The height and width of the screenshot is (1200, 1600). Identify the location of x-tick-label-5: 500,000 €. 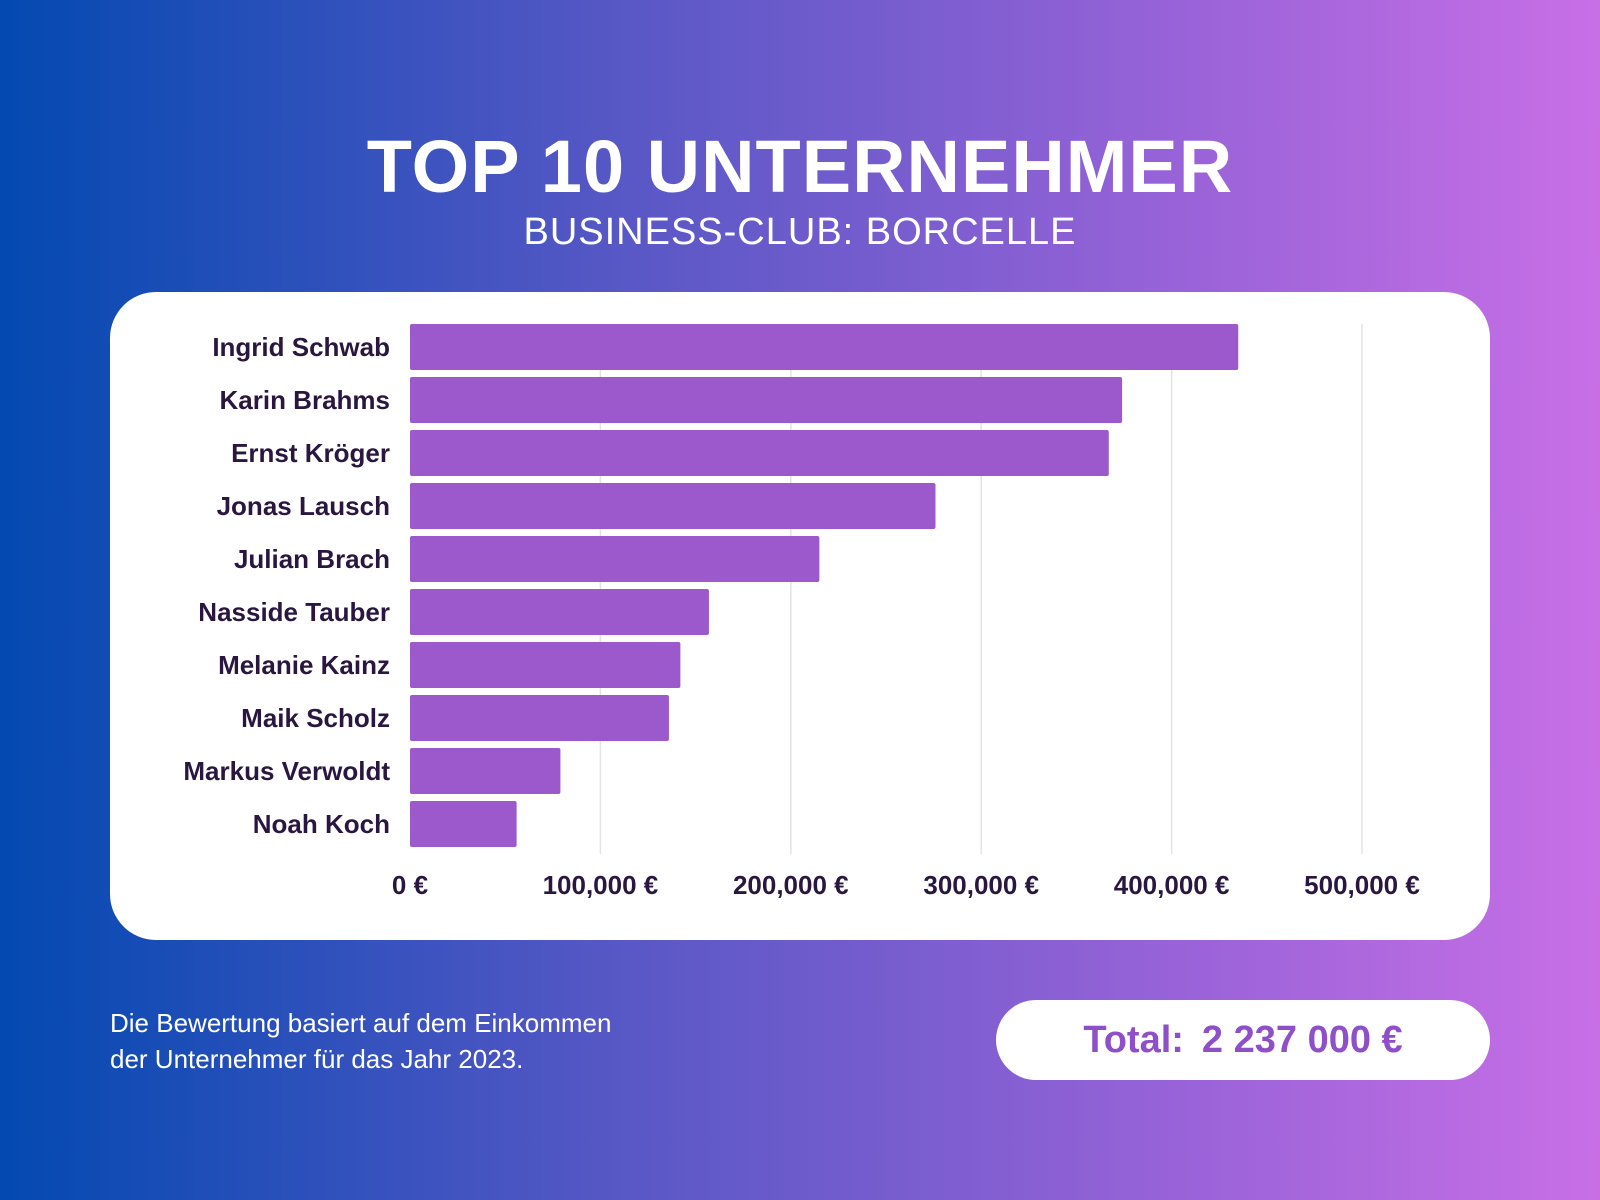
(1362, 885).